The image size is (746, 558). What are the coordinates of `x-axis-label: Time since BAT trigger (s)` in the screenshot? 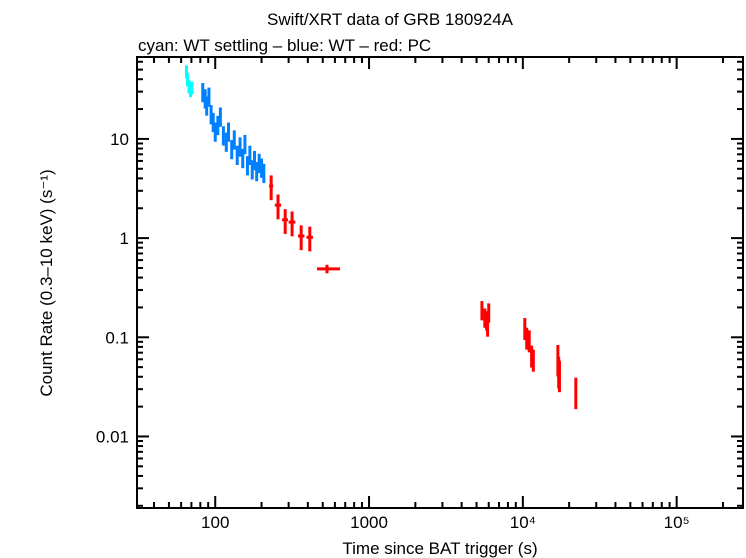 It's located at (439, 548).